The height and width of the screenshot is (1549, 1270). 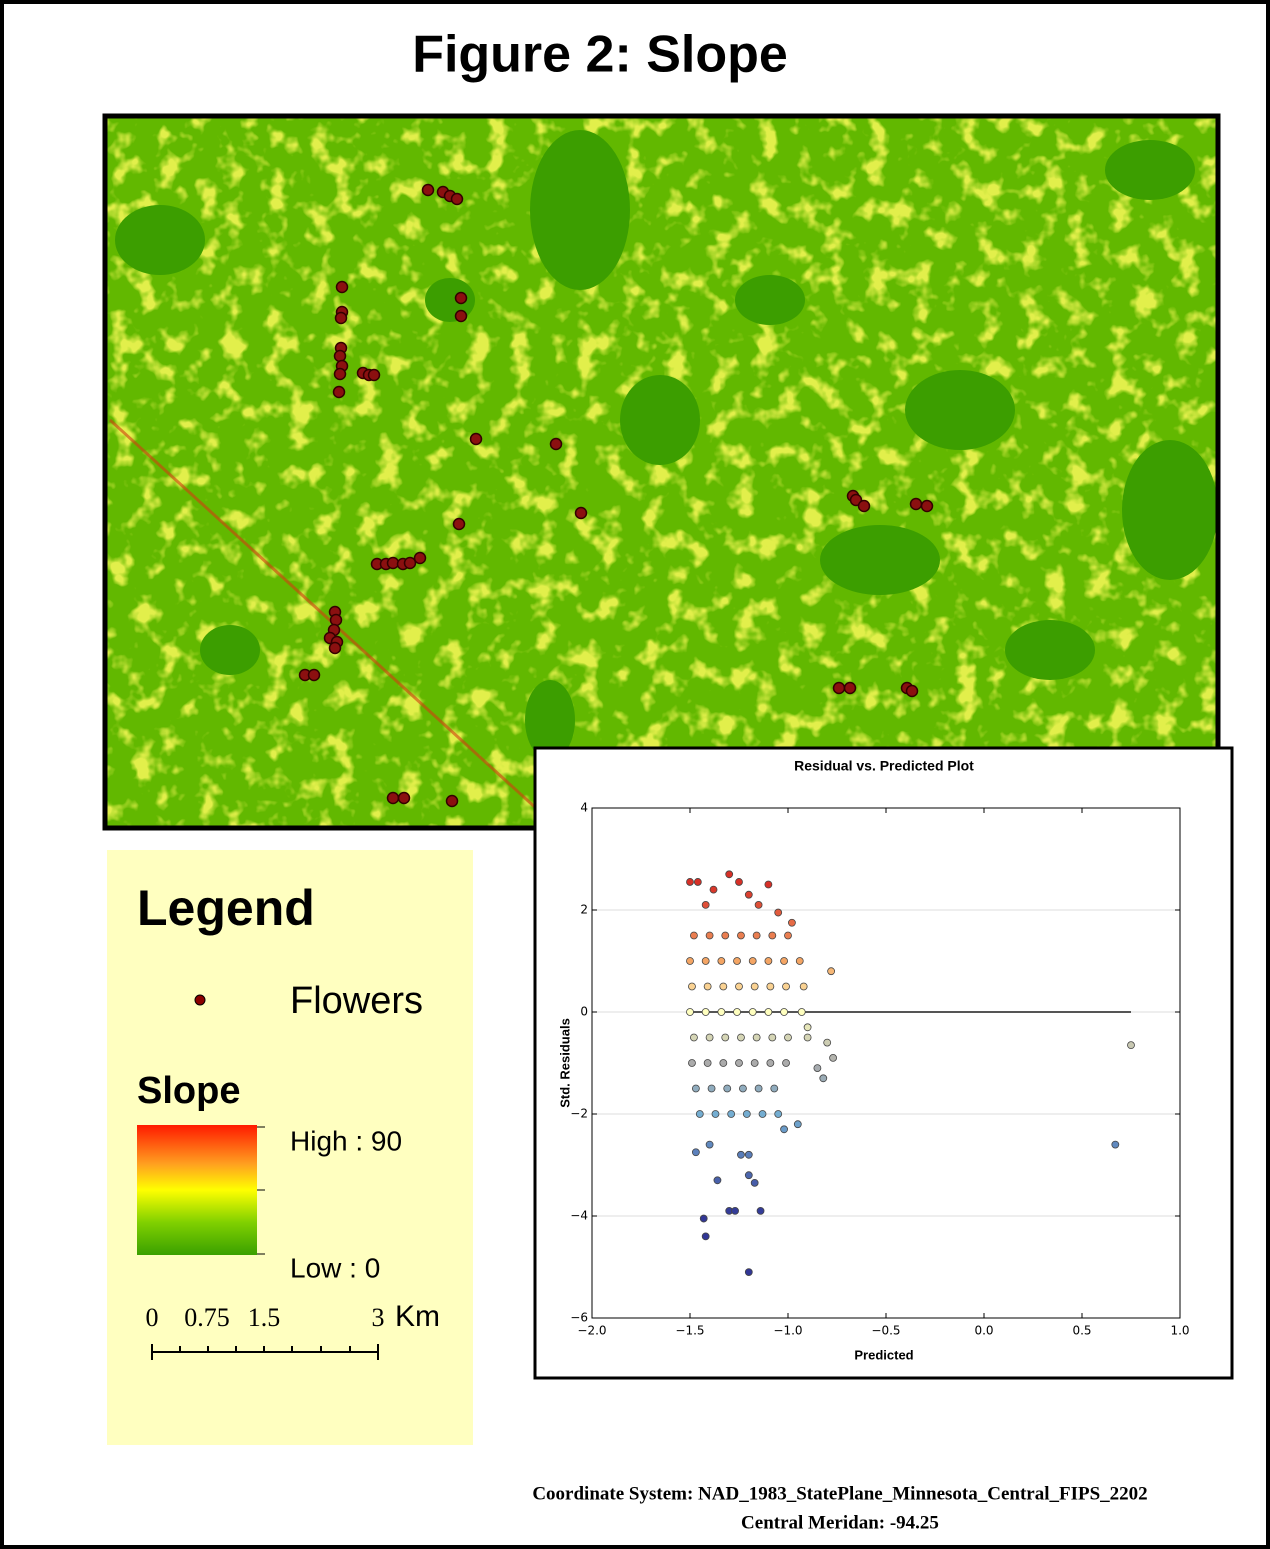 I want to click on y-tick-label: −2, so click(x=579, y=1114).